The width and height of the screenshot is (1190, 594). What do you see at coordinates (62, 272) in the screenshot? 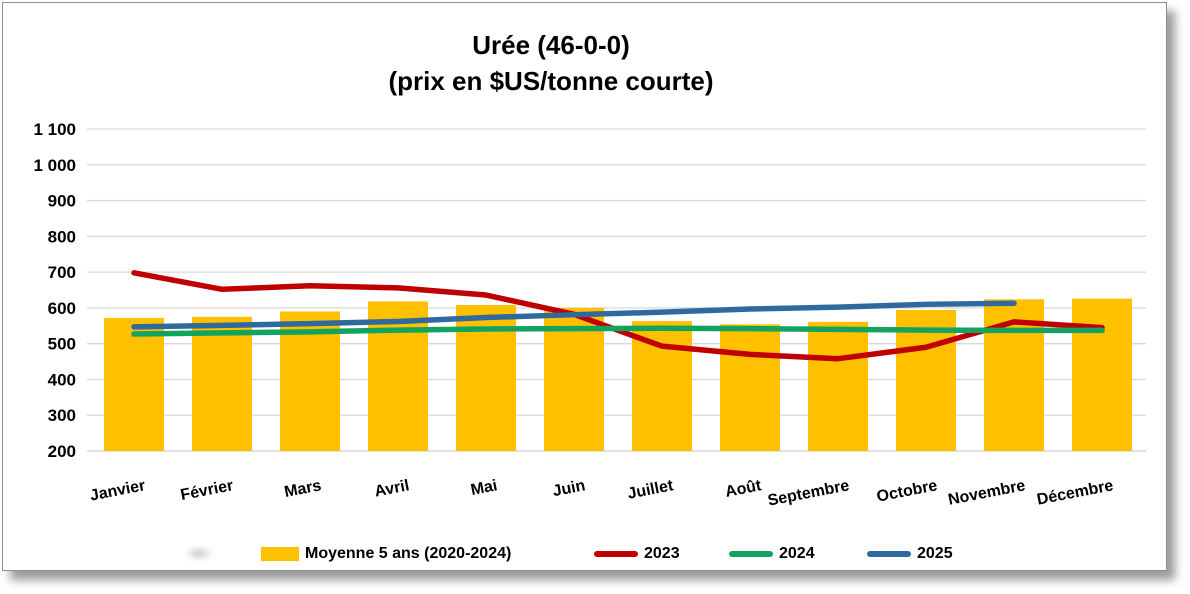
I see `y-tick-label-700: 700` at bounding box center [62, 272].